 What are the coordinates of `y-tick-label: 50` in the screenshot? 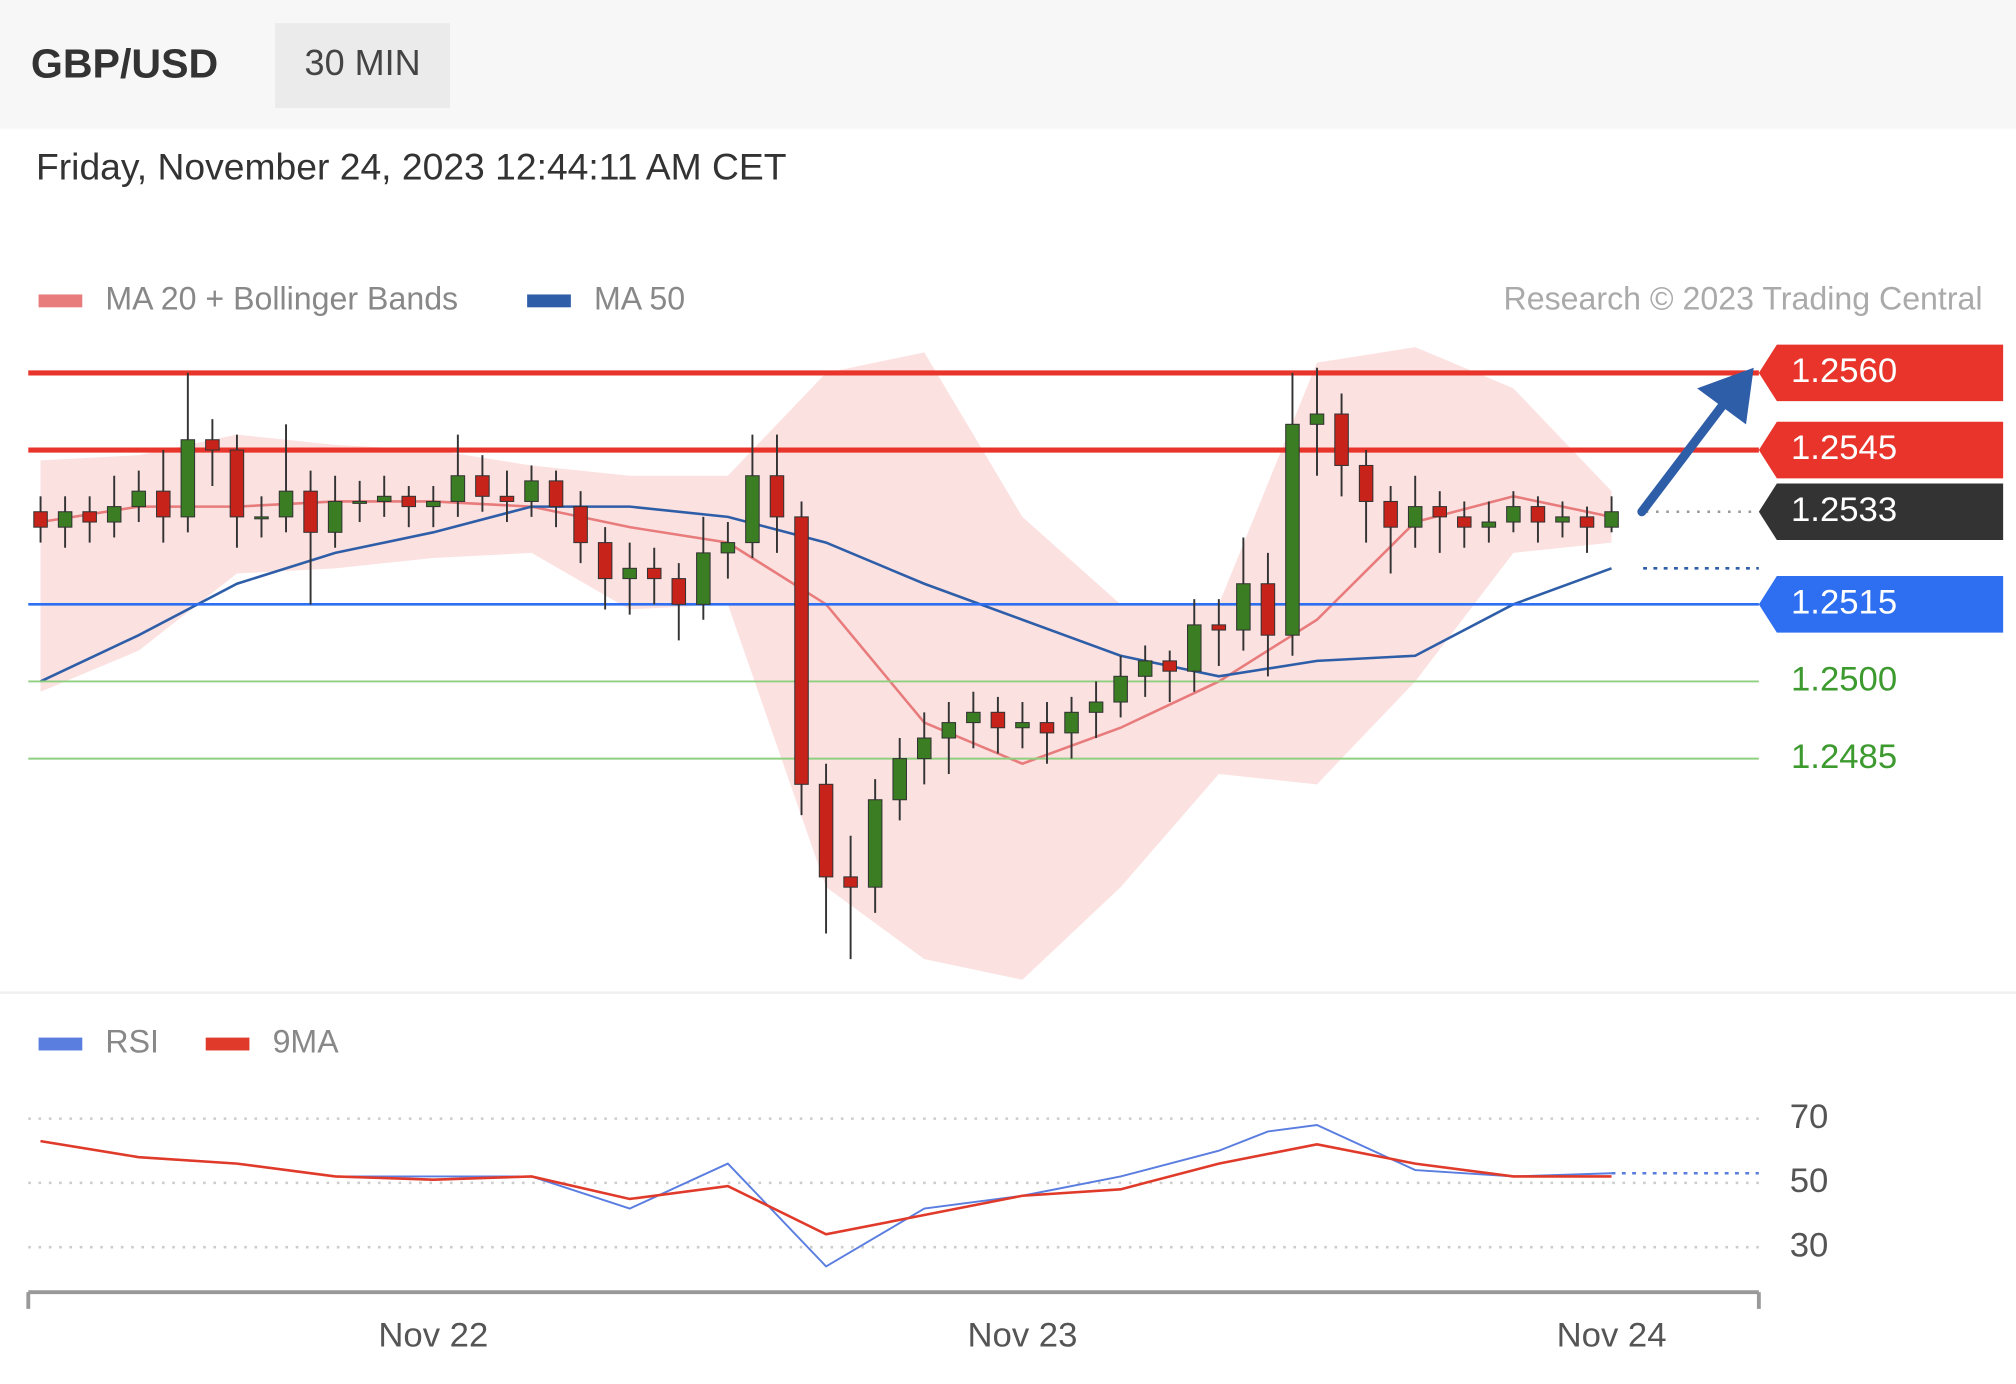 It's located at (1809, 1181).